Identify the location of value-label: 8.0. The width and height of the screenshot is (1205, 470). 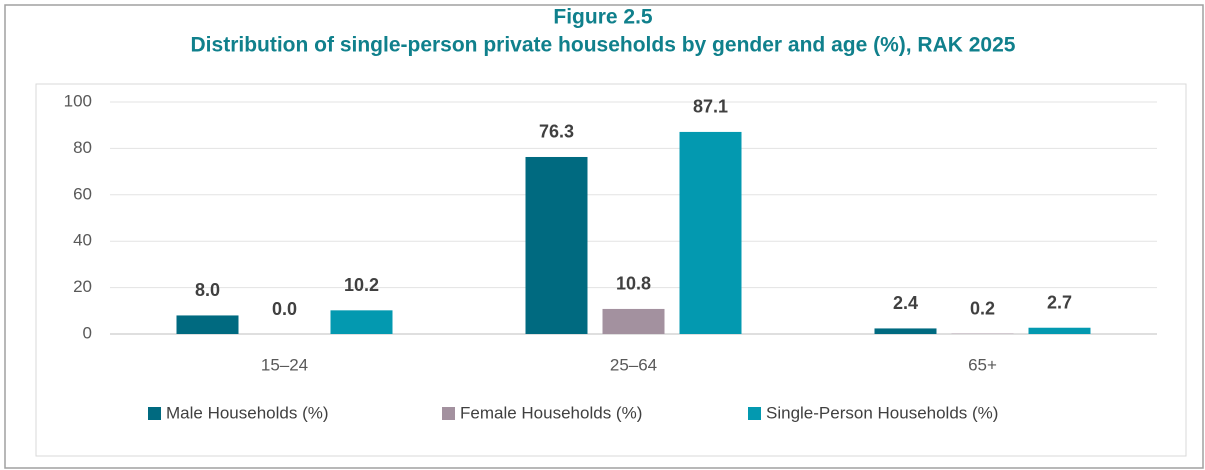
(207, 290).